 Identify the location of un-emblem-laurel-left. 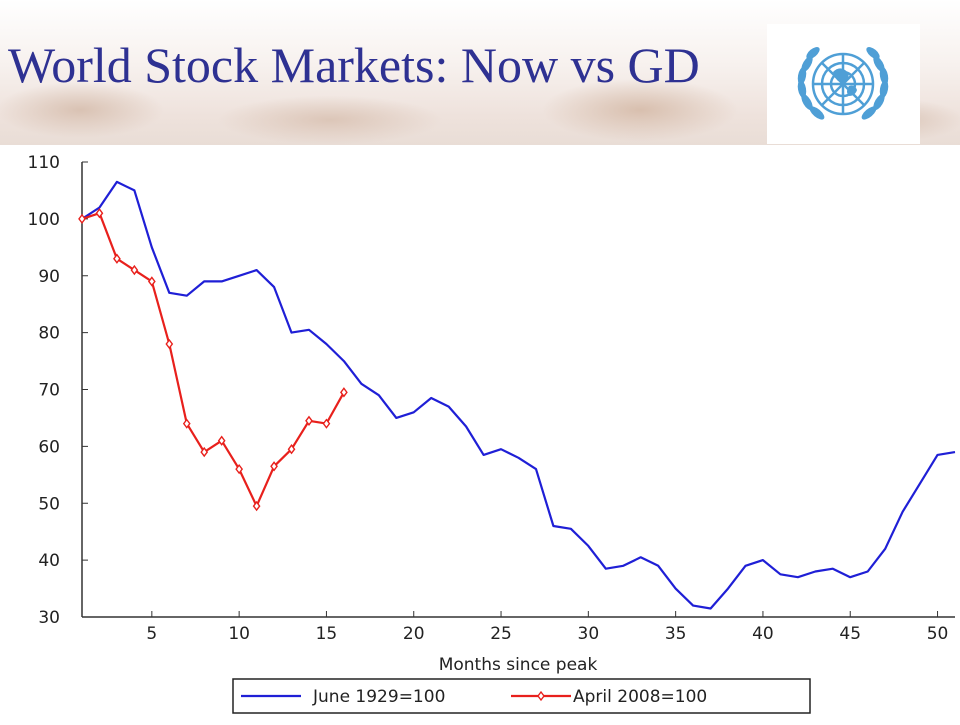
(811, 83).